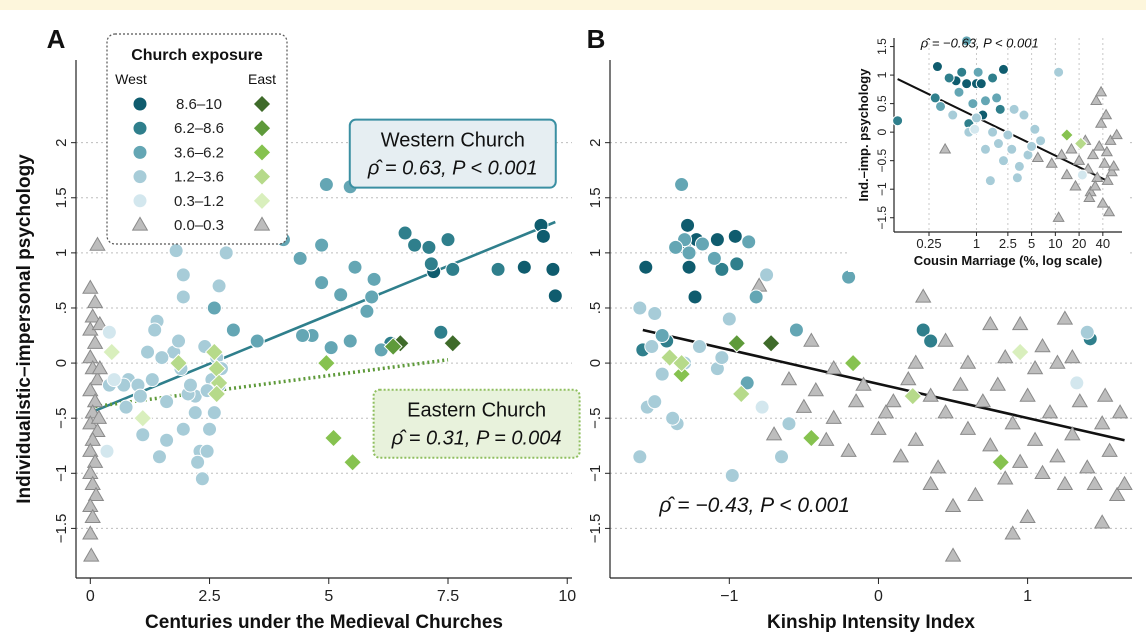 The width and height of the screenshot is (1146, 643). Describe the element at coordinates (262, 79) in the screenshot. I see `legend-east-header: East` at that location.